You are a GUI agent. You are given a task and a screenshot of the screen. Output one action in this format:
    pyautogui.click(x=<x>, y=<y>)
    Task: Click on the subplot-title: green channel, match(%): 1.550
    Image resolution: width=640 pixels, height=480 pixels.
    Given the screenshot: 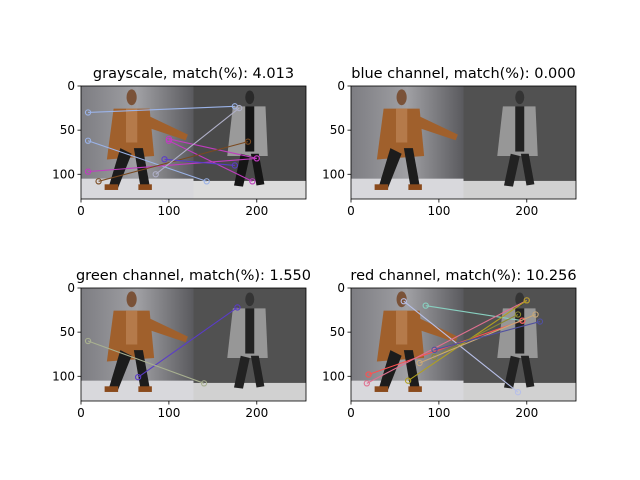 What is the action you would take?
    pyautogui.click(x=193, y=276)
    